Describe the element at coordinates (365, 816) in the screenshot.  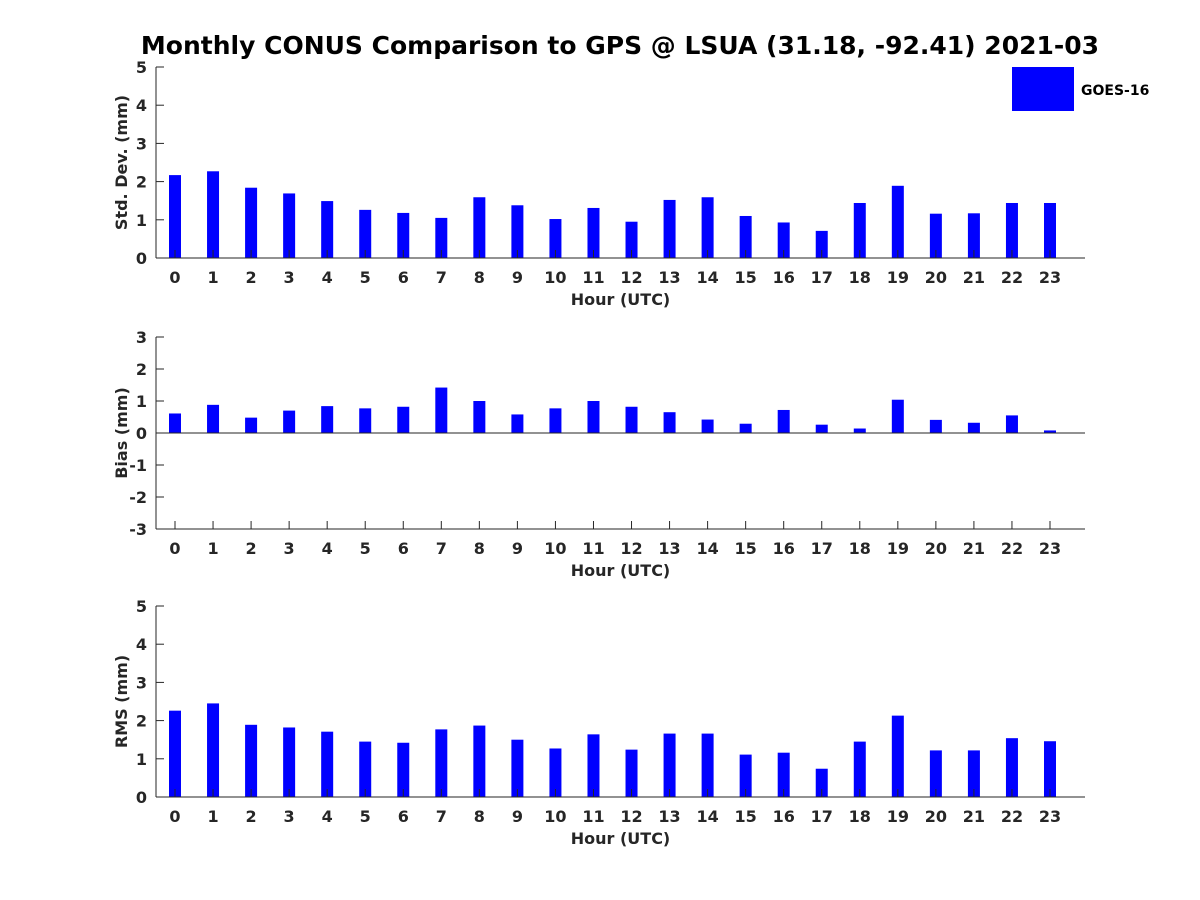
I see `rms-x-tick-label: 5` at that location.